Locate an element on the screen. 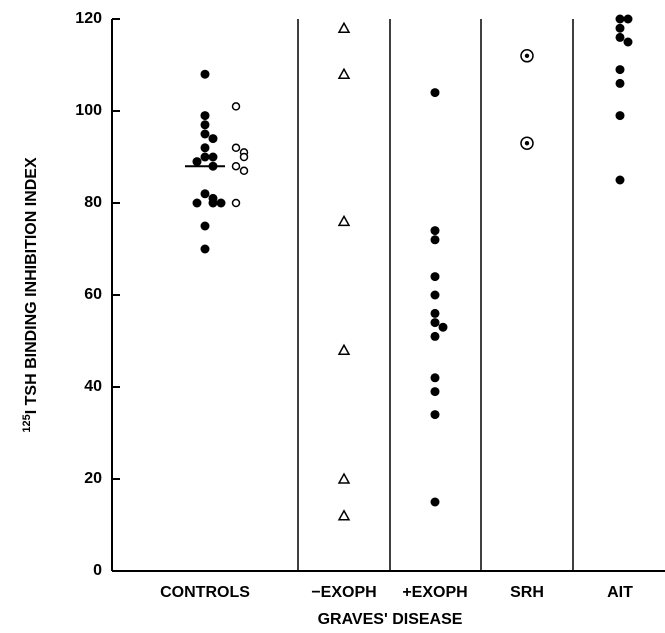 This screenshot has width=665, height=633. y-tick-label: 80 is located at coordinates (93, 202).